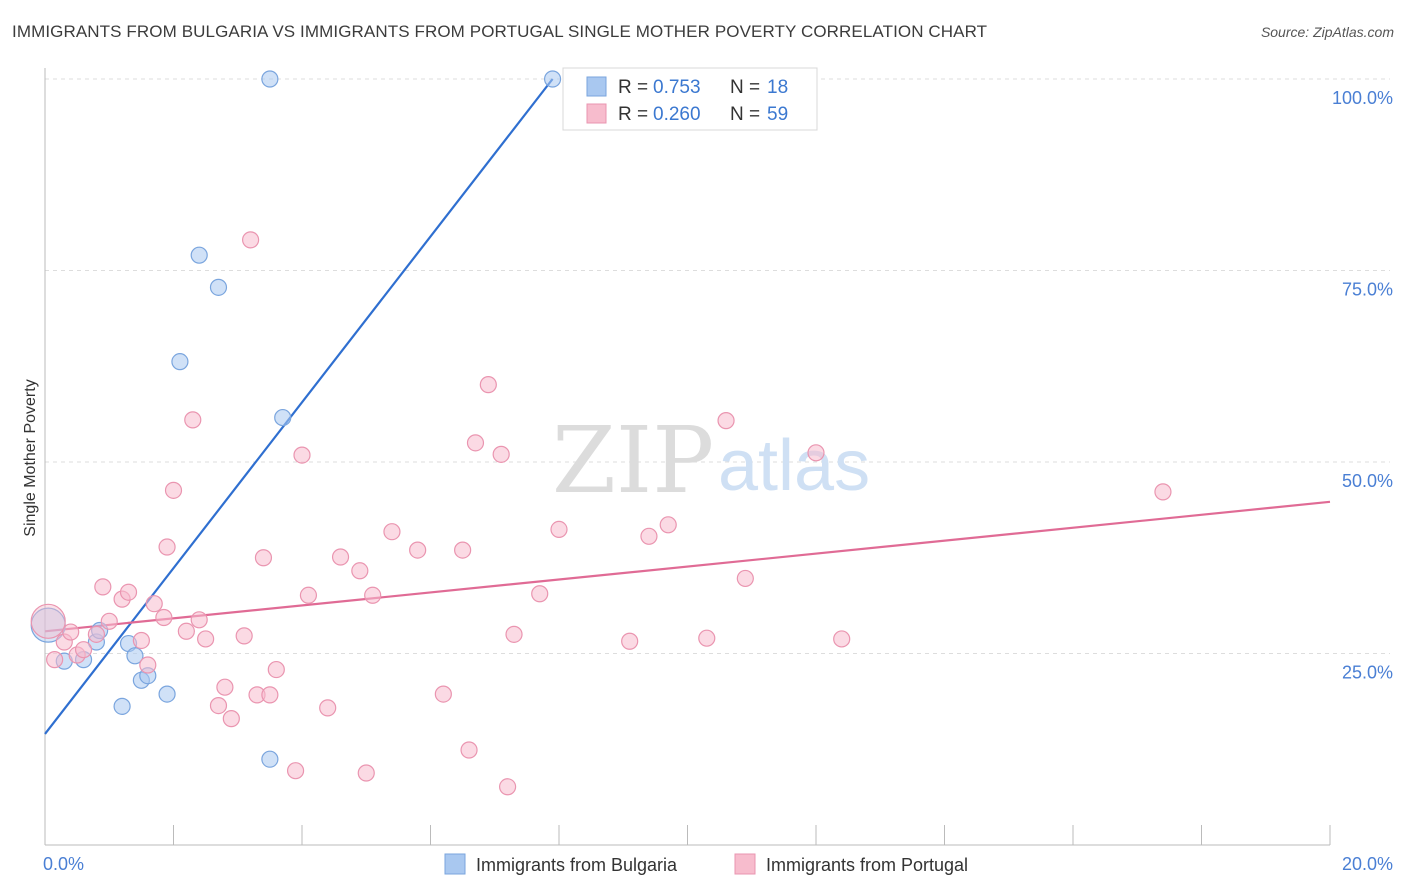 The height and width of the screenshot is (892, 1406). What do you see at coordinates (1367, 864) in the screenshot?
I see `x-tick-label-1: 20.0%` at bounding box center [1367, 864].